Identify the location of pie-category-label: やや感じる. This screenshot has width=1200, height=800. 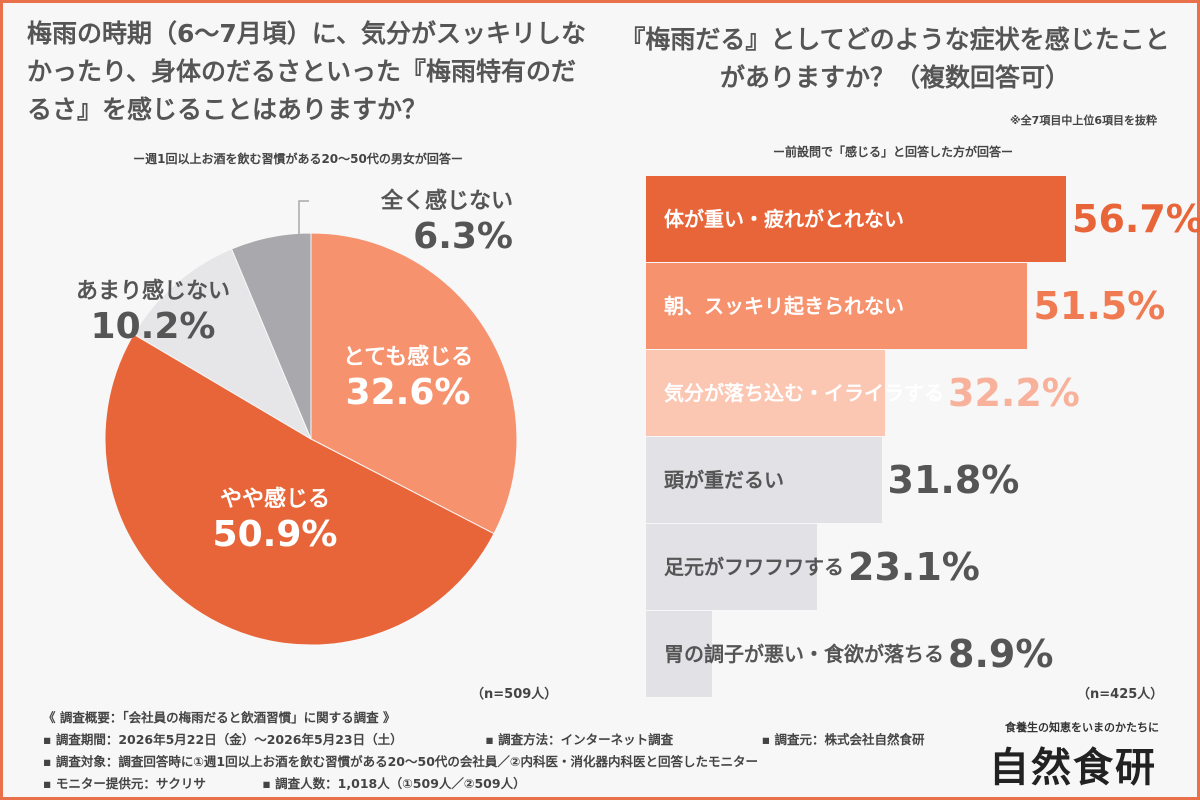
(274, 499).